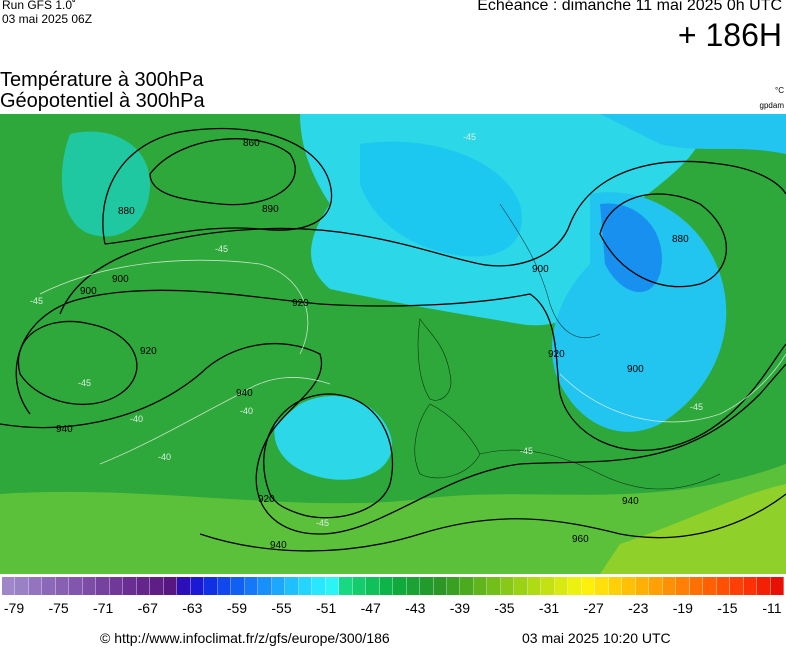  I want to click on geopotential-contour-920-atlantic, so click(328, 456).